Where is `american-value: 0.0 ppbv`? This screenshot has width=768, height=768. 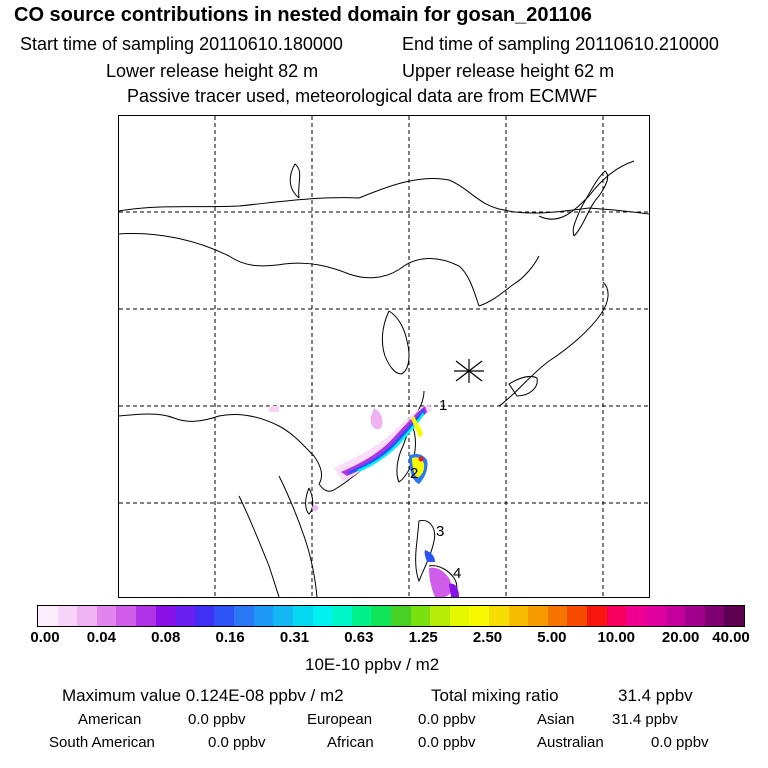 american-value: 0.0 ppbv is located at coordinates (217, 719).